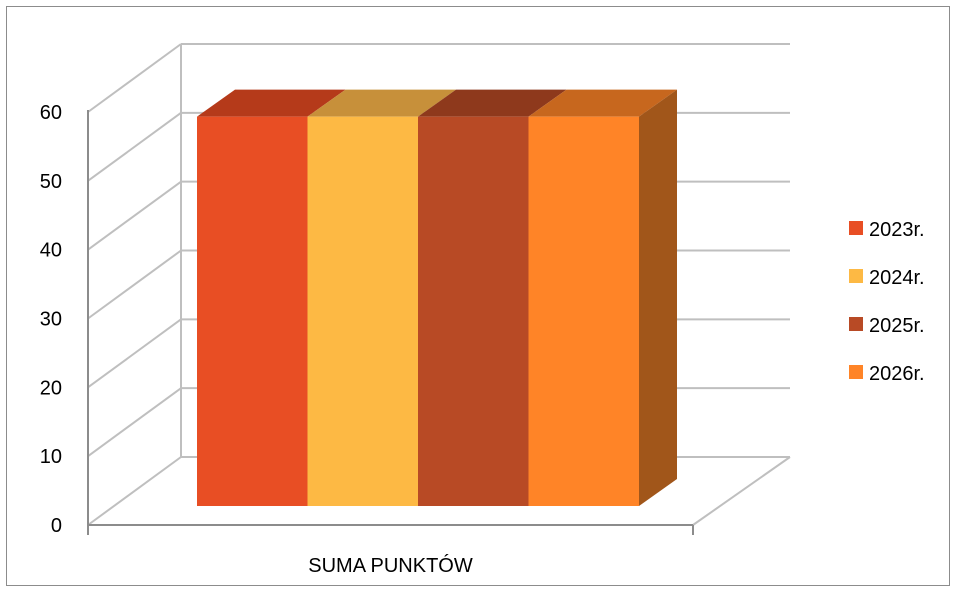 This screenshot has height=592, width=956. I want to click on x-category-label-0: SUMA PUNKTÓW, so click(390, 565).